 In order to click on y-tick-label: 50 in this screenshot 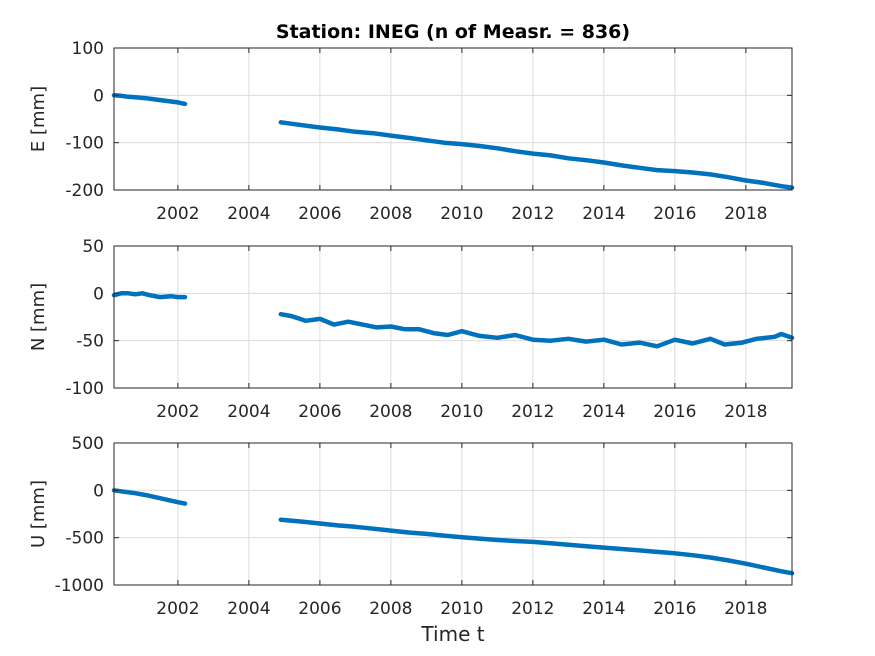, I will do `click(93, 247)`.